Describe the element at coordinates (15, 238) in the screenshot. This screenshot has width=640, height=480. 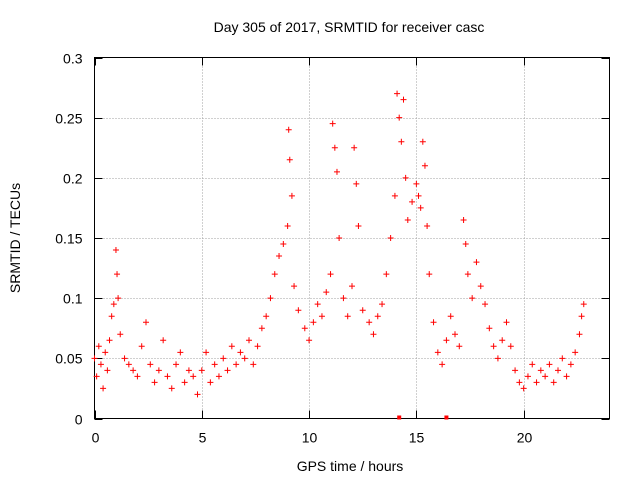
I see `y-axis-label: SRMTID / TECUs` at that location.